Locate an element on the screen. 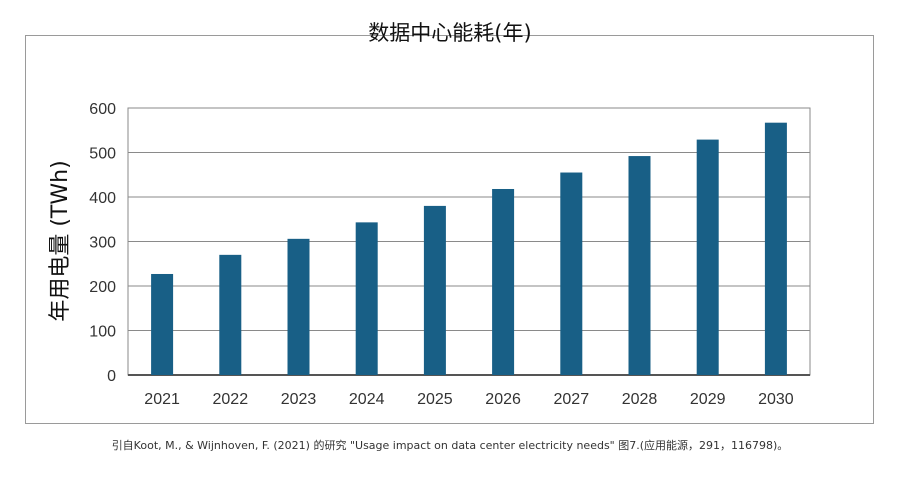  x-tick-label: 2029 is located at coordinates (708, 399).